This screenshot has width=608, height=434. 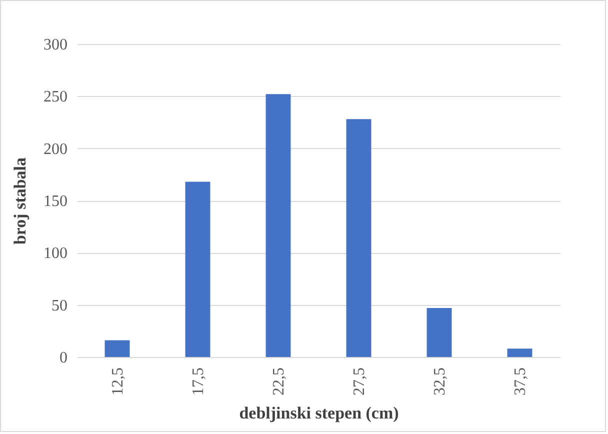 What do you see at coordinates (439, 382) in the screenshot?
I see `x-tick-label: 32,5` at bounding box center [439, 382].